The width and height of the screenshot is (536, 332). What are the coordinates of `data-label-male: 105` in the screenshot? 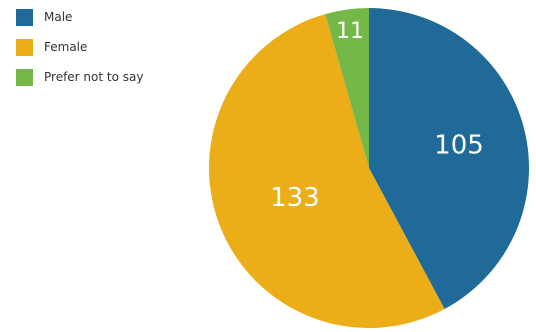 It's located at (459, 145).